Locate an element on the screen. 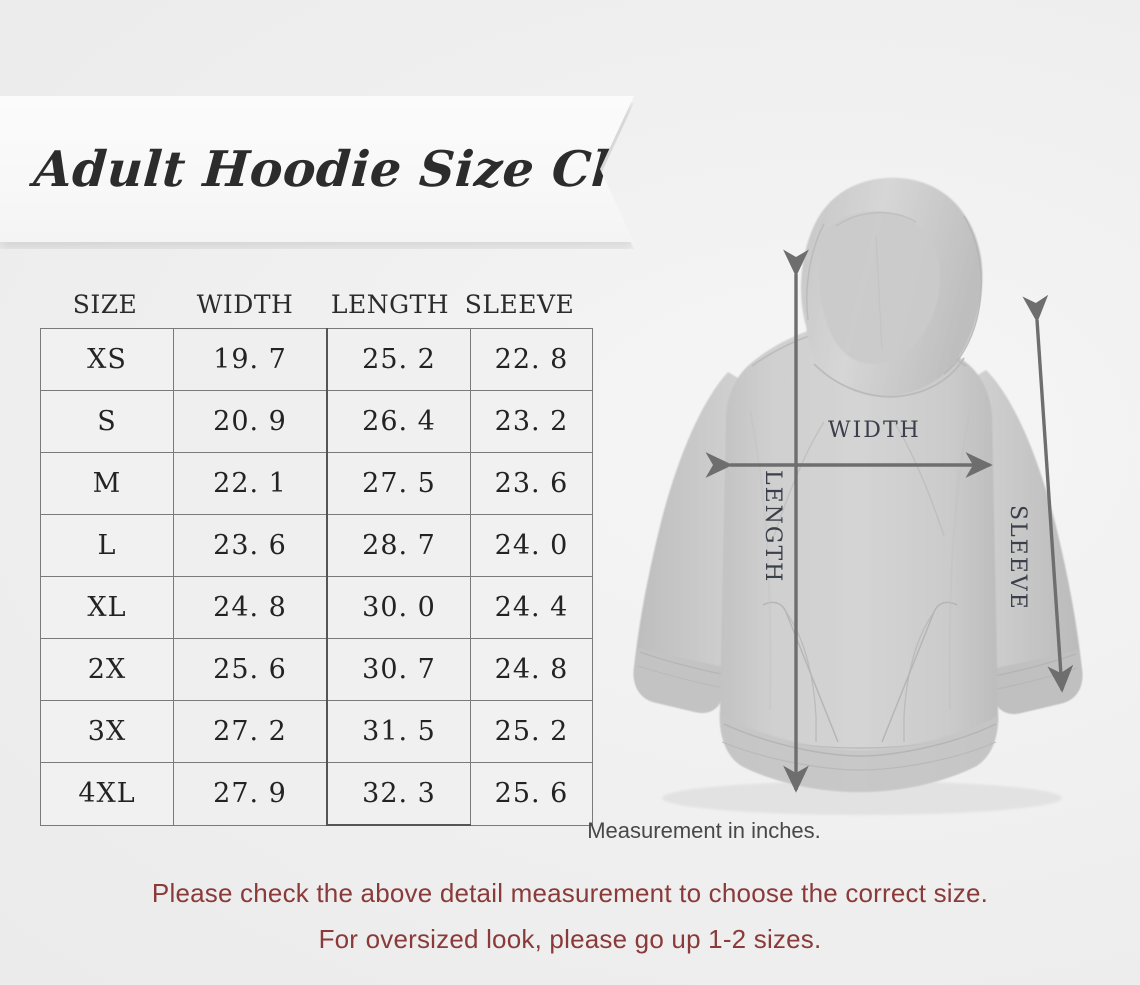 Image resolution: width=1140 pixels, height=985 pixels. table-row: 2X 25. 6 30. 7 24. 8 is located at coordinates (316, 669).